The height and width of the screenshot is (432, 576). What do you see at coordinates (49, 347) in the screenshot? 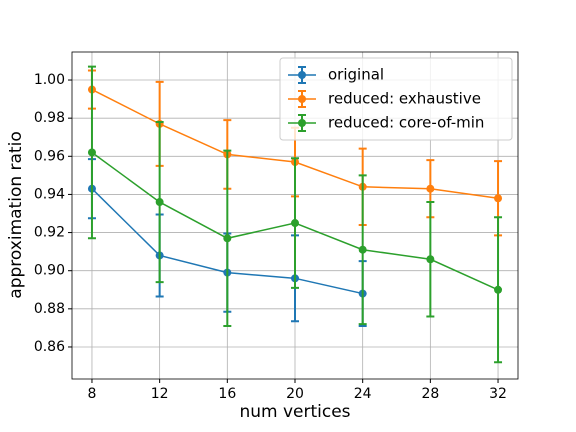
I see `y-tick-label: 0.86` at bounding box center [49, 347].